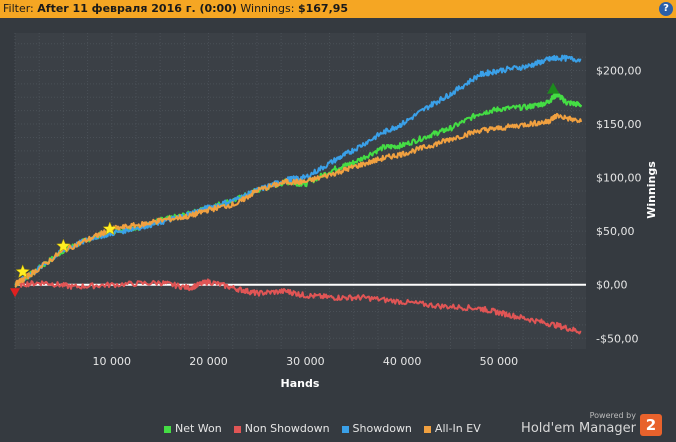 The width and height of the screenshot is (676, 442). What do you see at coordinates (305, 361) in the screenshot?
I see `x-tick-label: 30 000` at bounding box center [305, 361].